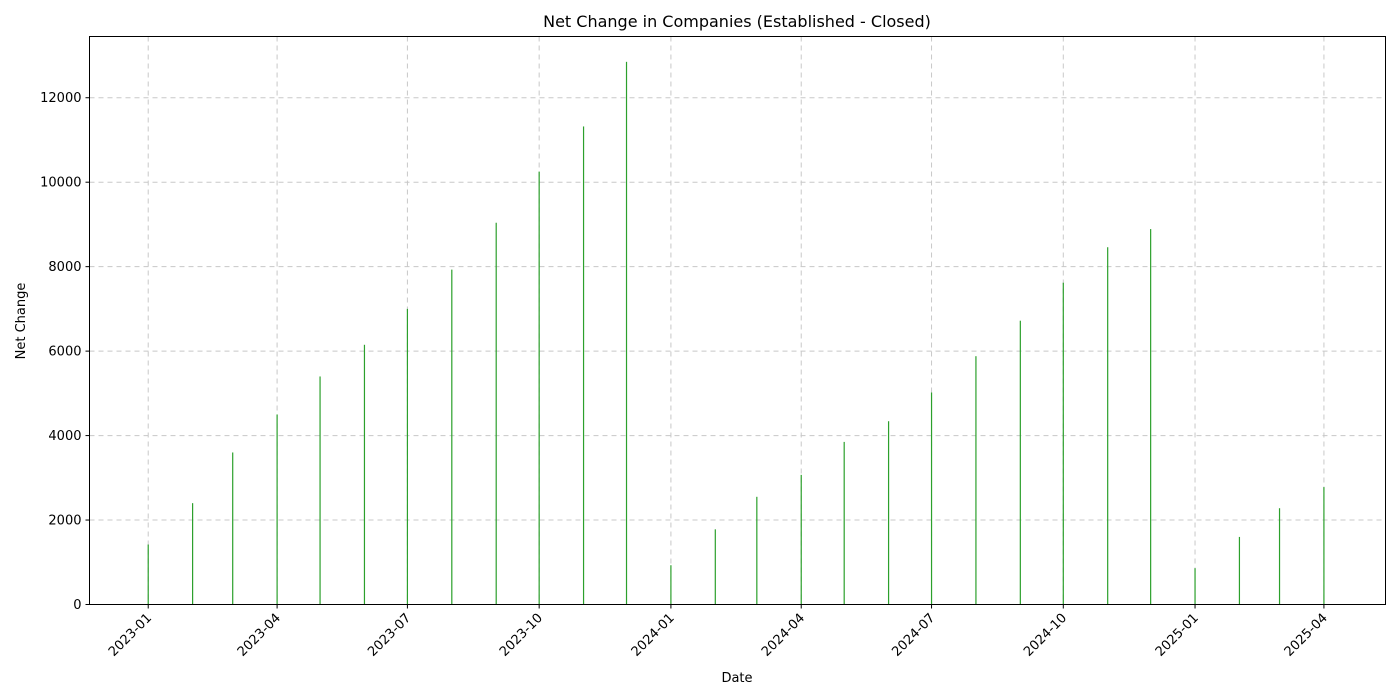  What do you see at coordinates (64, 436) in the screenshot?
I see `y-tick-label: 4000` at bounding box center [64, 436].